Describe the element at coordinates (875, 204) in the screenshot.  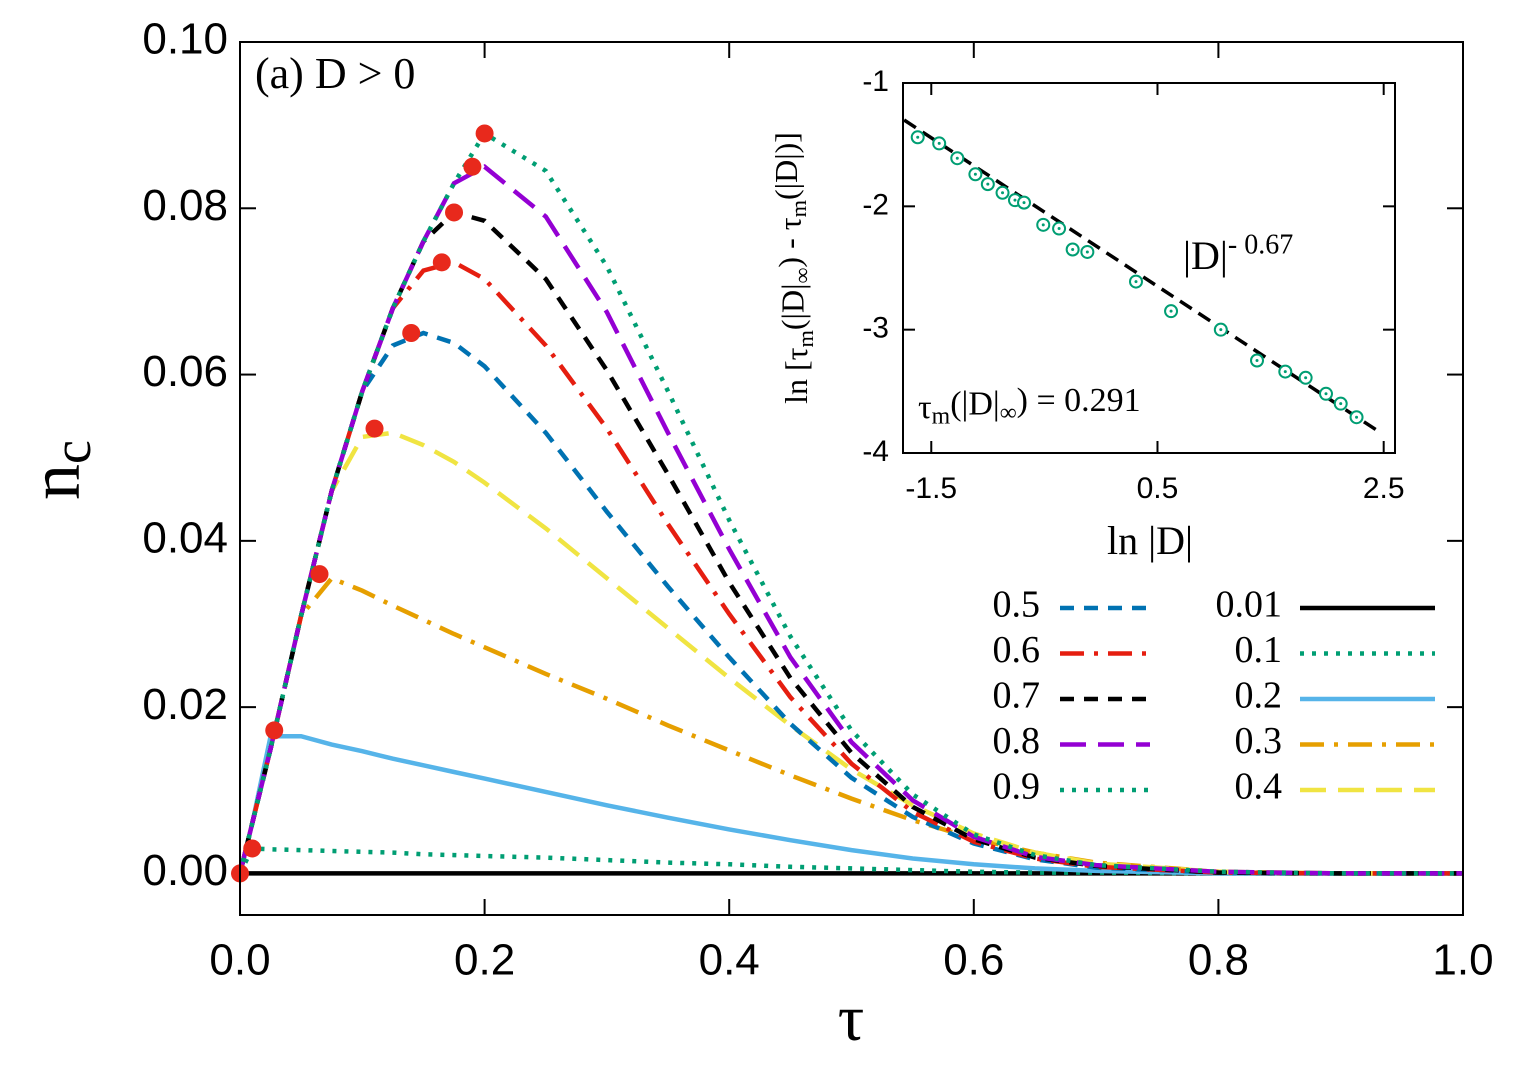
I see `inset-y-tick-label: -2` at that location.